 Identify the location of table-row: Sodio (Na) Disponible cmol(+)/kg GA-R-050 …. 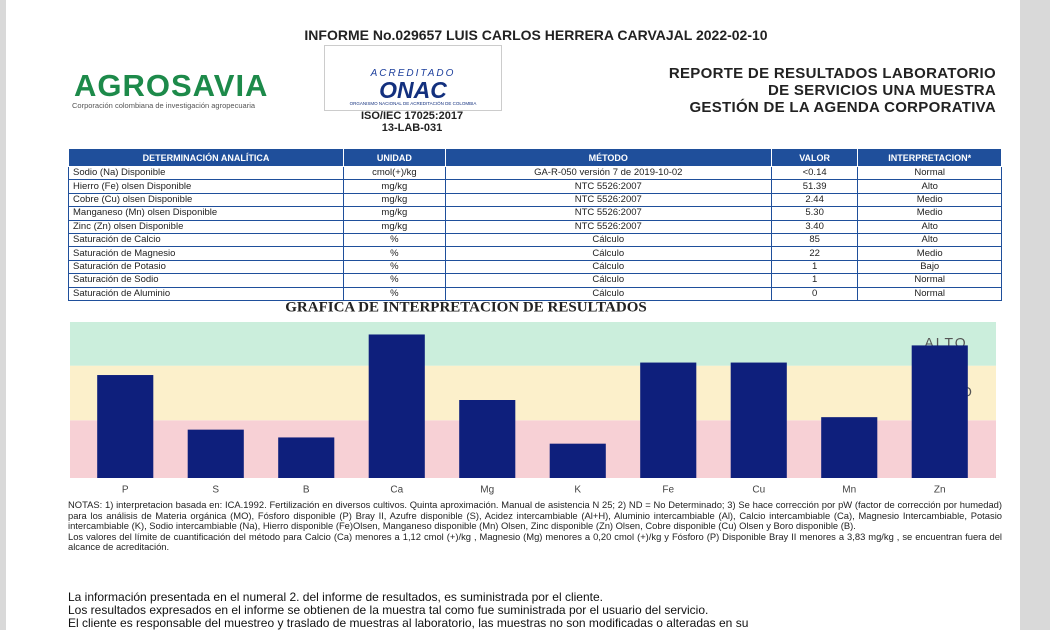
(535, 173).